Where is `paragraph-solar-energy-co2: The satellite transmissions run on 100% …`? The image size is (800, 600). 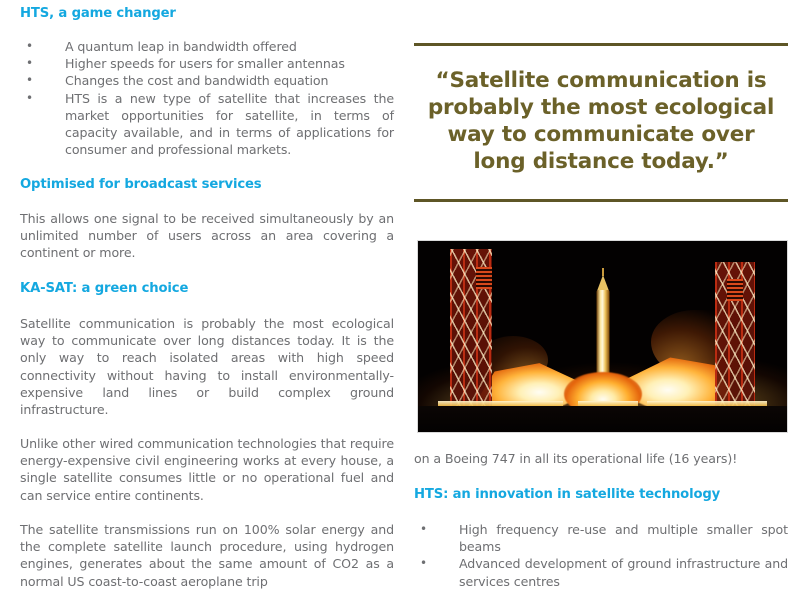
paragraph-solar-energy-co2: The satellite transmissions run on 100% … is located at coordinates (207, 555).